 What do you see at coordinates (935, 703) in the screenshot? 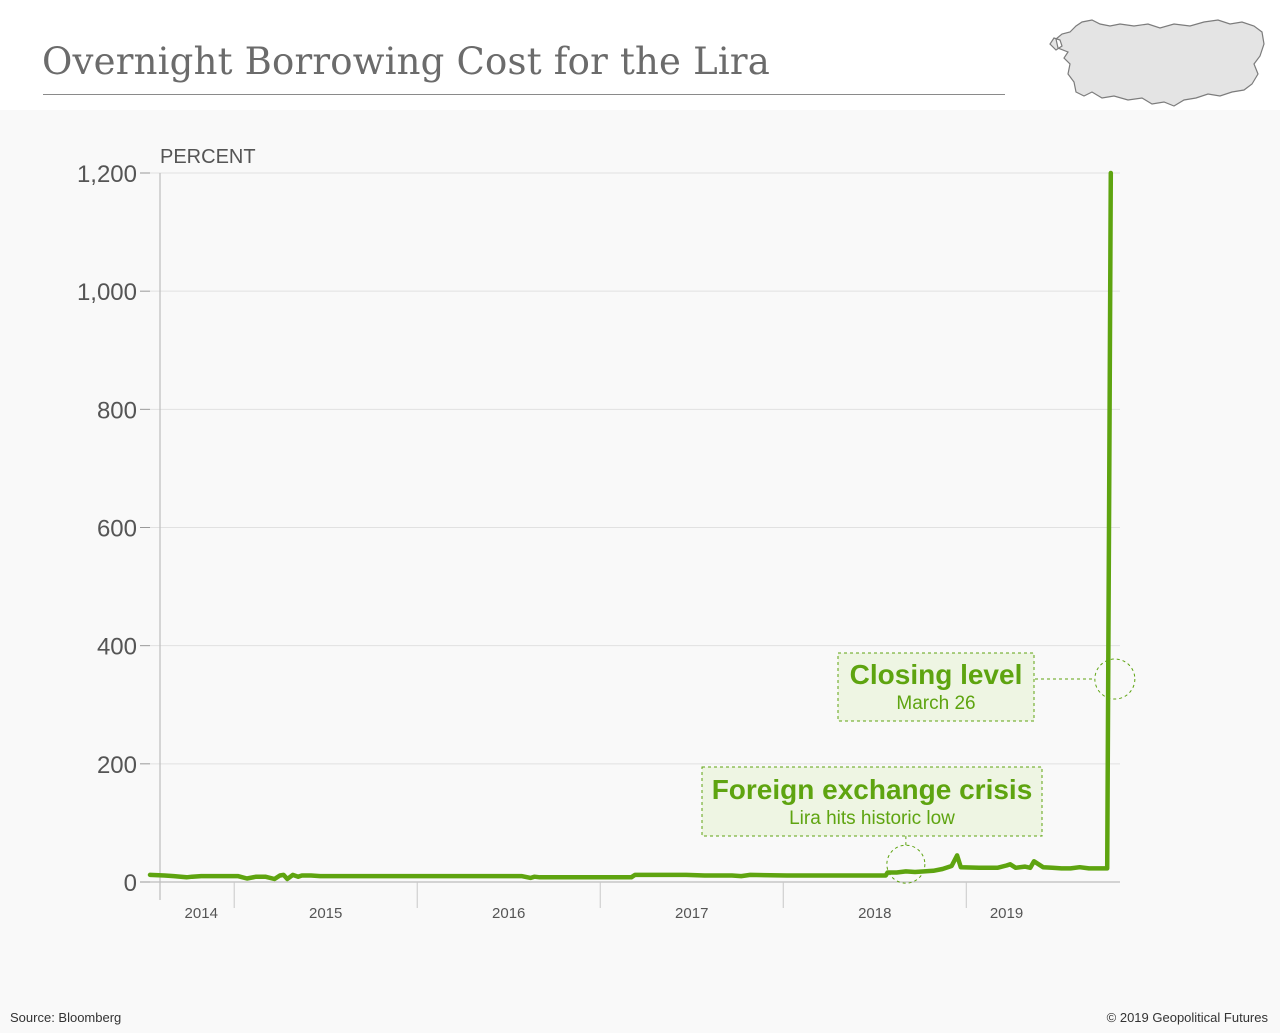
I see `annotation-subtitle-closing: March 26` at bounding box center [935, 703].